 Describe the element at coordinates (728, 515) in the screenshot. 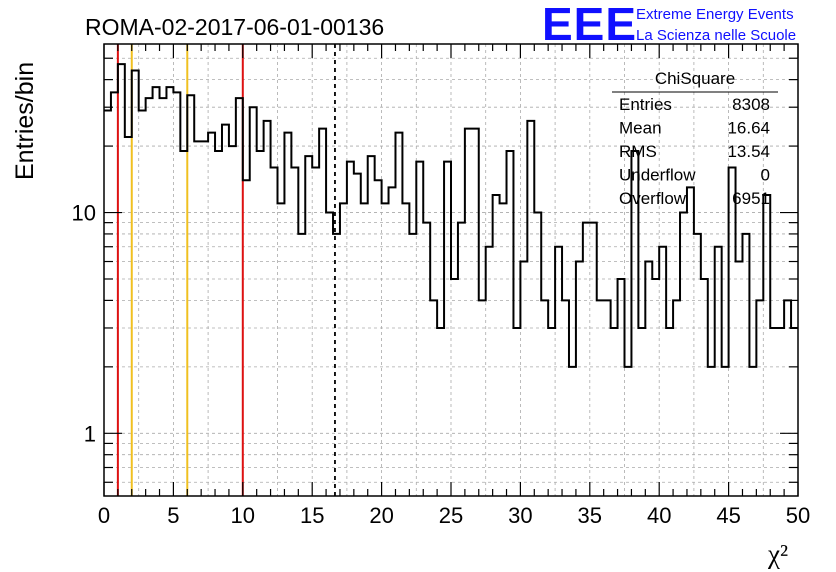

I see `x-tick-label: 45` at that location.